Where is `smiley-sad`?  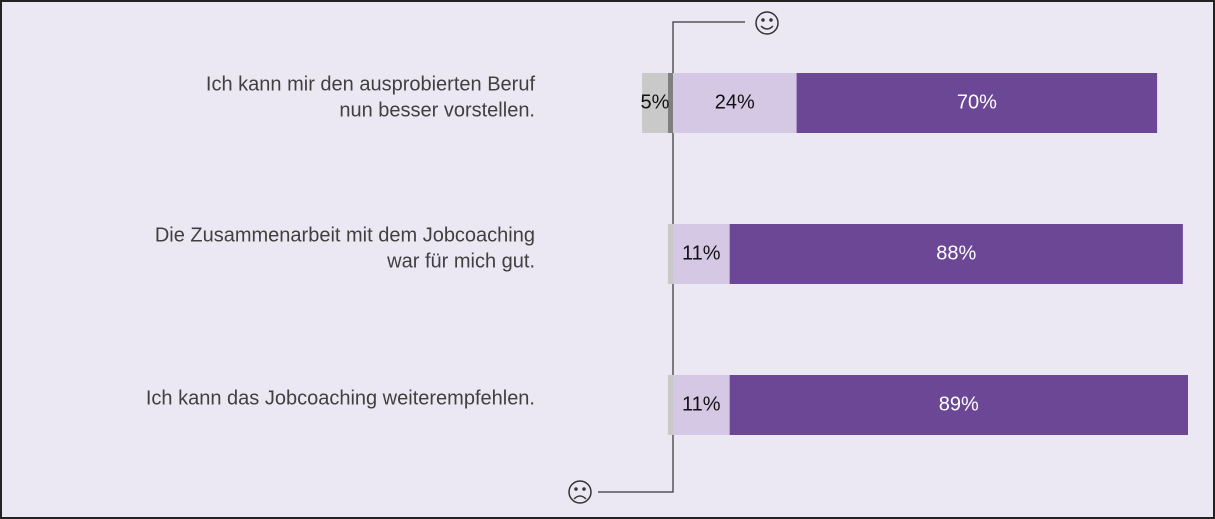
smiley-sad is located at coordinates (580, 492).